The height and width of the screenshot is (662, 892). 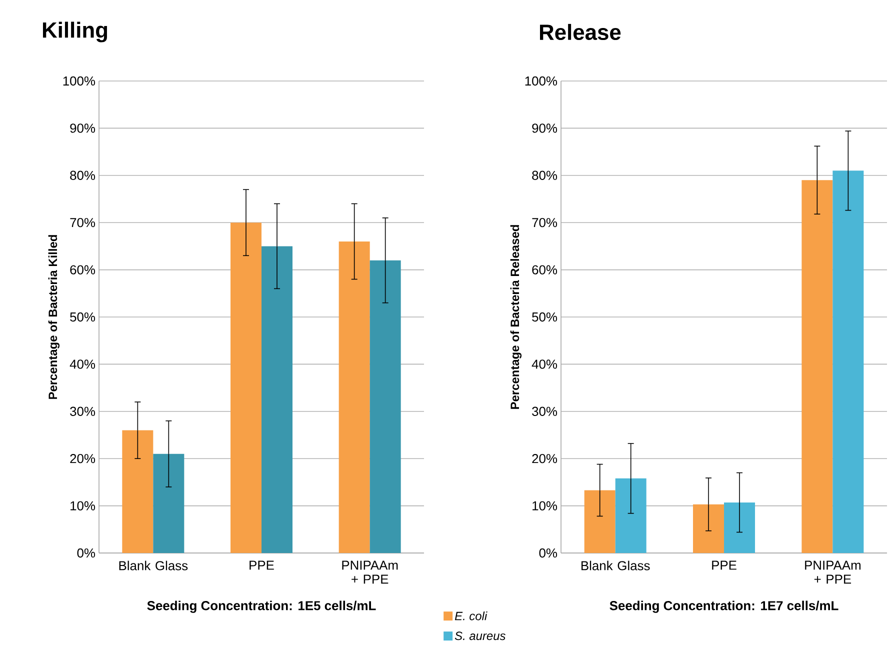 What do you see at coordinates (54, 317) in the screenshot?
I see `y-axis-title: Percentage of Bacteria Killed` at bounding box center [54, 317].